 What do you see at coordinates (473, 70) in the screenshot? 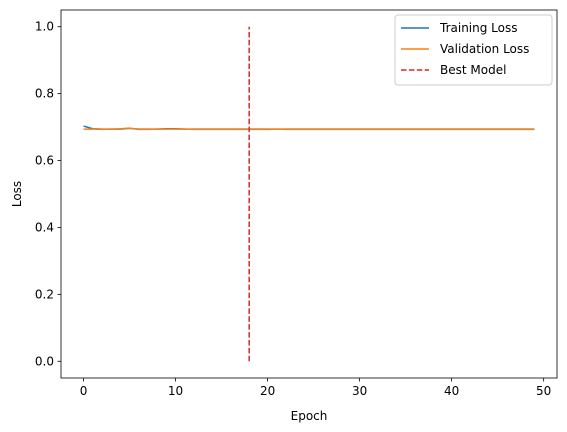
I see `legend-label-best-model: Best Model` at bounding box center [473, 70].